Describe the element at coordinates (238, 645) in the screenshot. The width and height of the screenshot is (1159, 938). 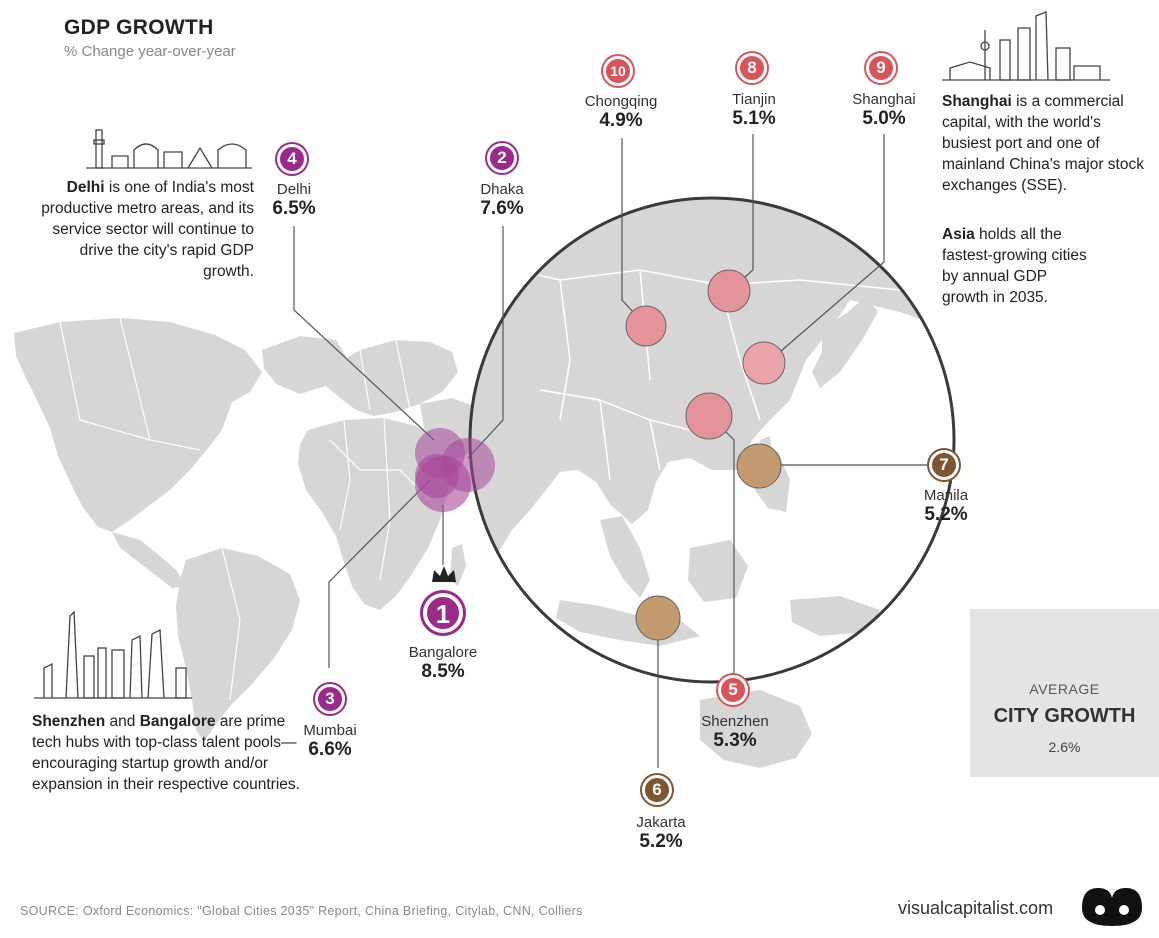
I see `south-america-shape` at that location.